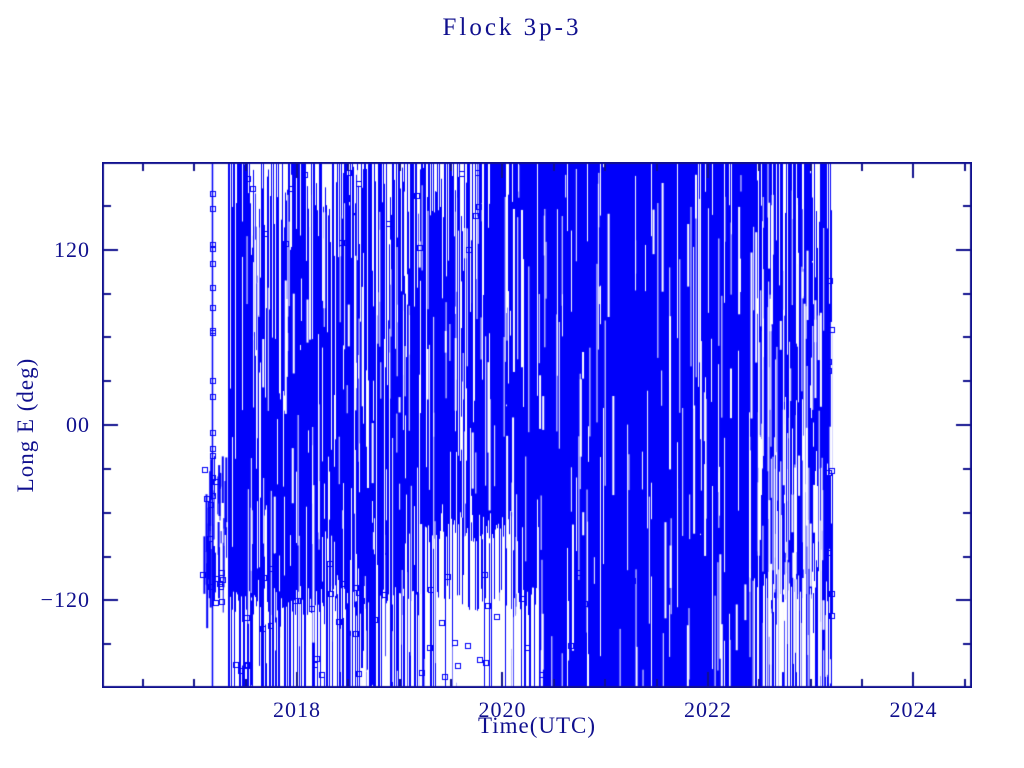 This screenshot has width=1024, height=768. I want to click on x-tick-label-2020: 2020, so click(502, 709).